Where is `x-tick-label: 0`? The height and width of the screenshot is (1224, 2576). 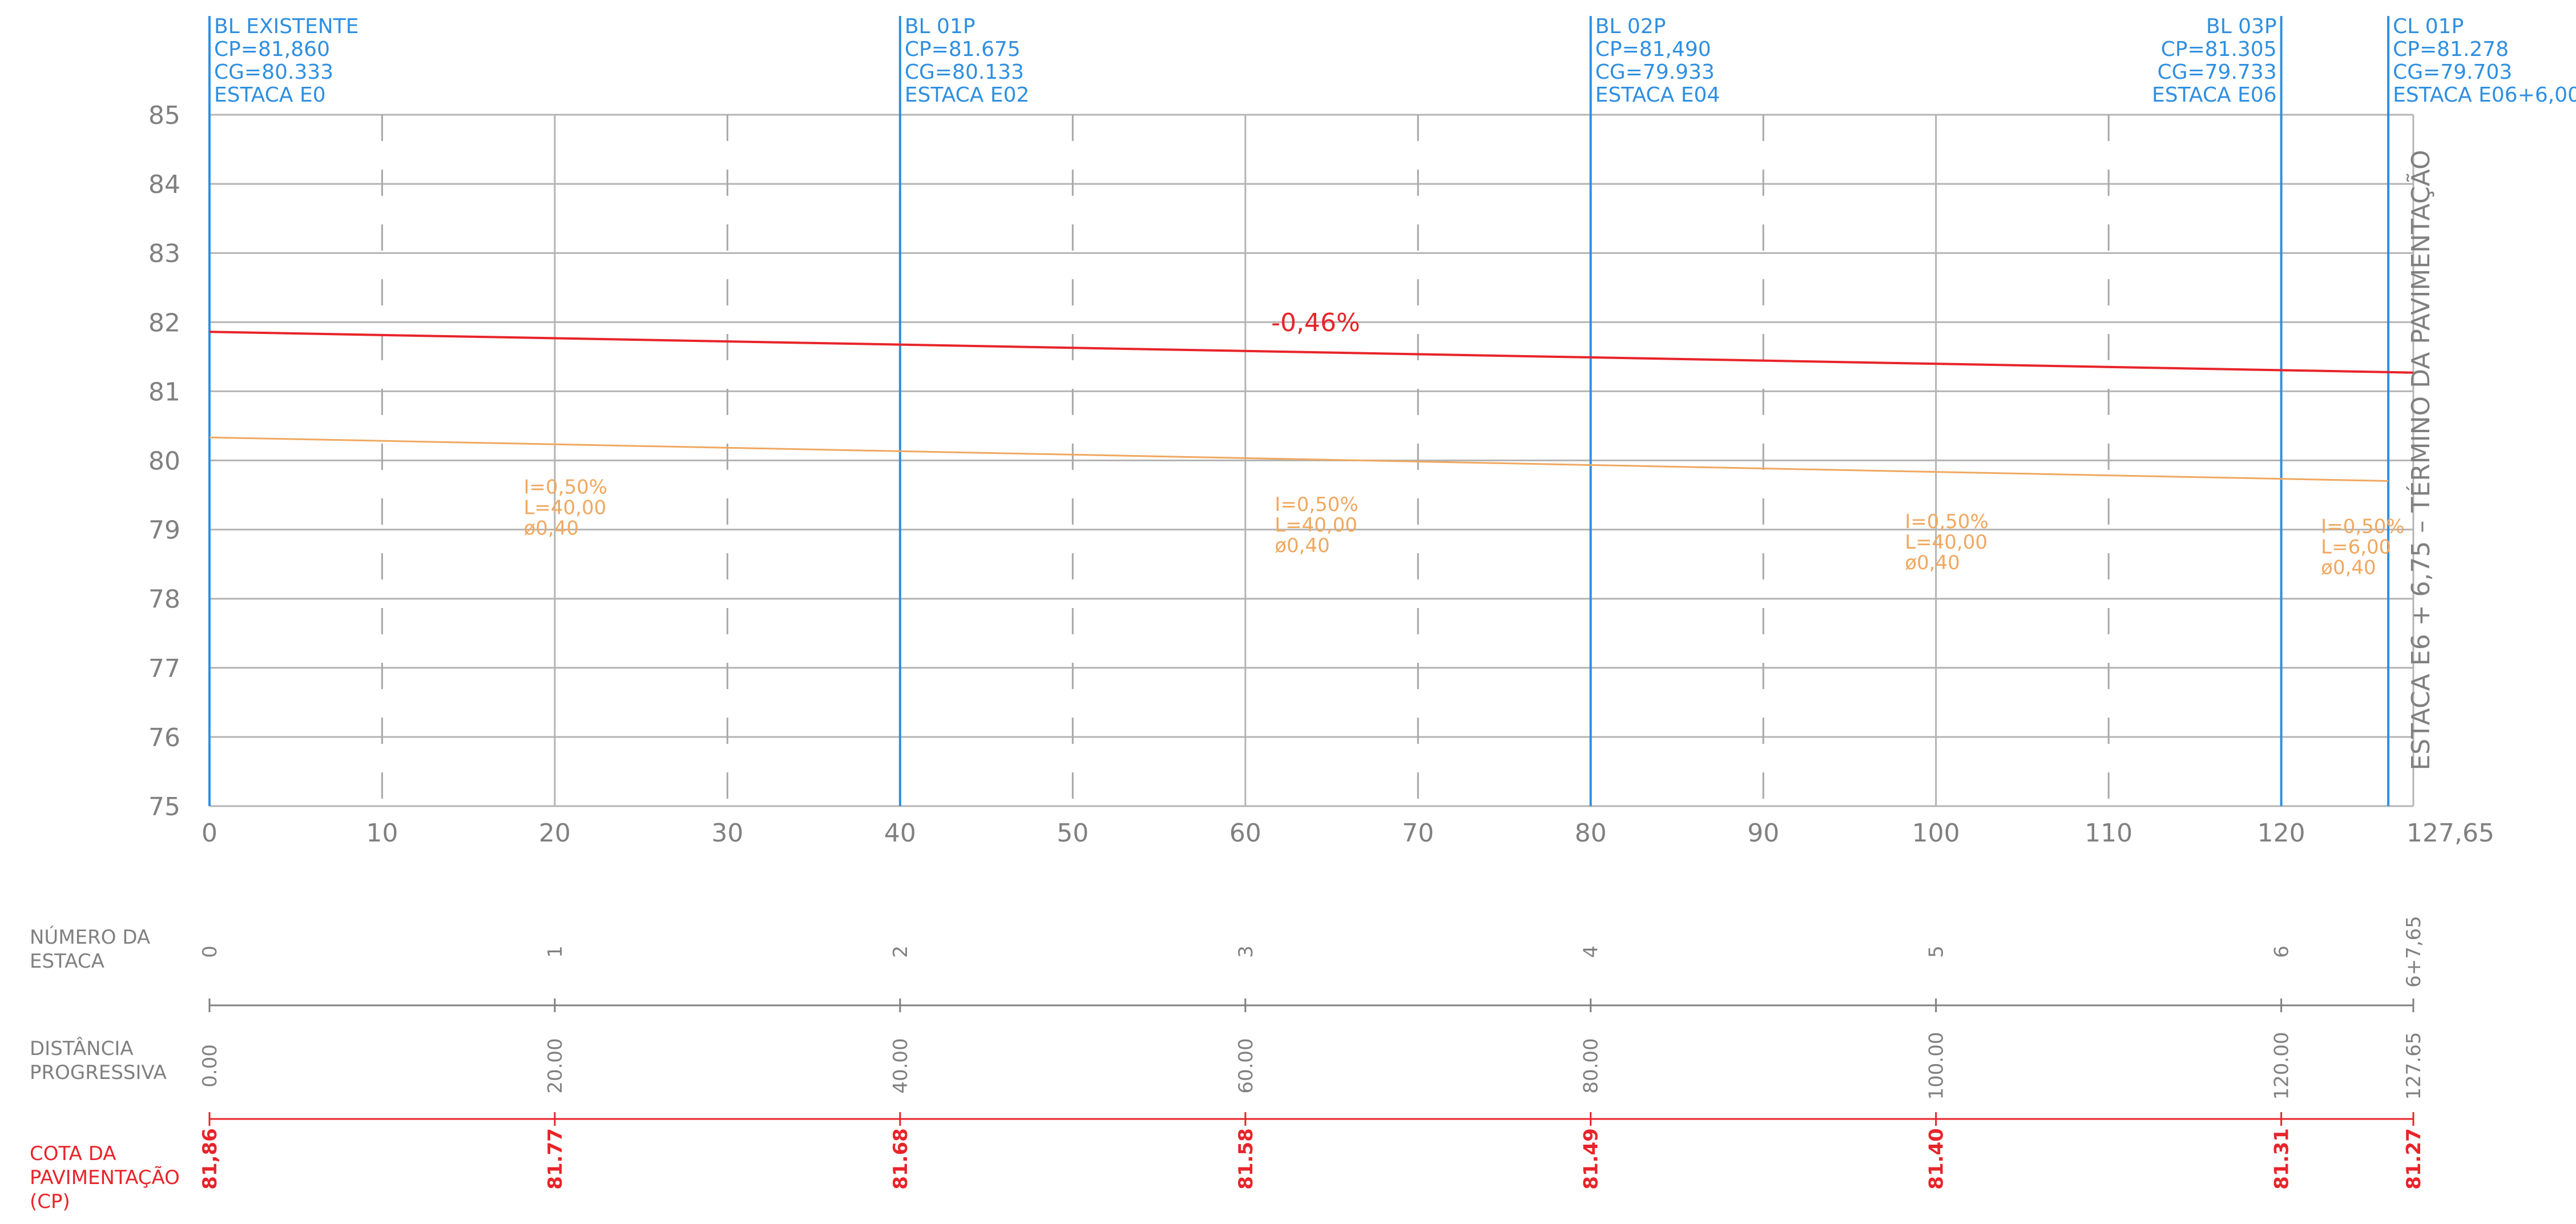 x-tick-label: 0 is located at coordinates (209, 833).